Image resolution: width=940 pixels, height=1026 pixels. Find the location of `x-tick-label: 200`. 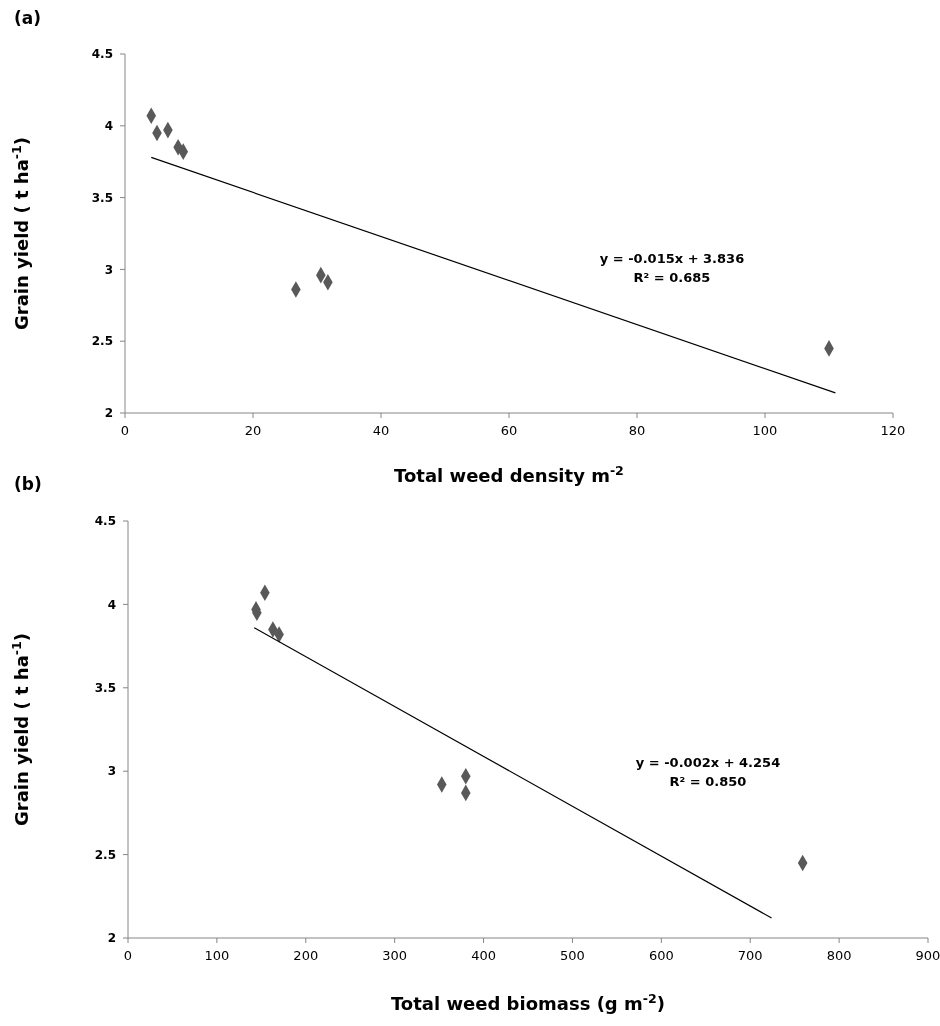

x-tick-label: 200 is located at coordinates (306, 955).